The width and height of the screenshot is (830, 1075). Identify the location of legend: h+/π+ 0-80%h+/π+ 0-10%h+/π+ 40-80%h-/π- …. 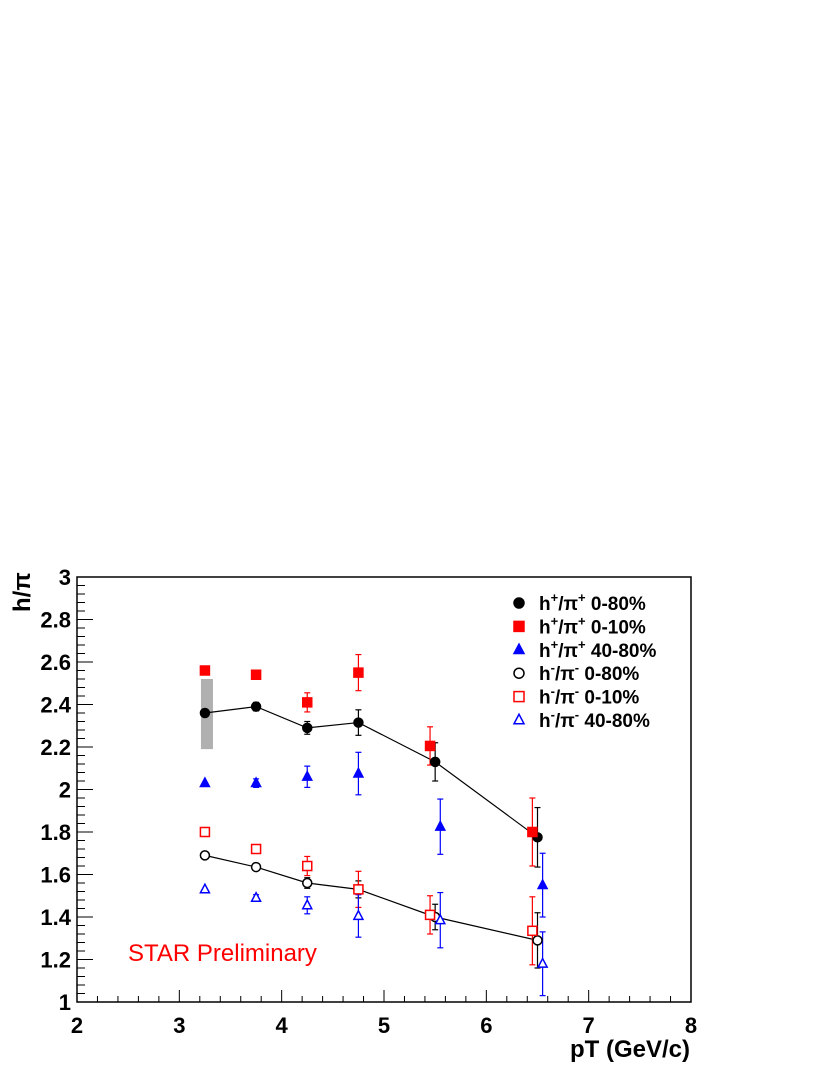
(584, 661).